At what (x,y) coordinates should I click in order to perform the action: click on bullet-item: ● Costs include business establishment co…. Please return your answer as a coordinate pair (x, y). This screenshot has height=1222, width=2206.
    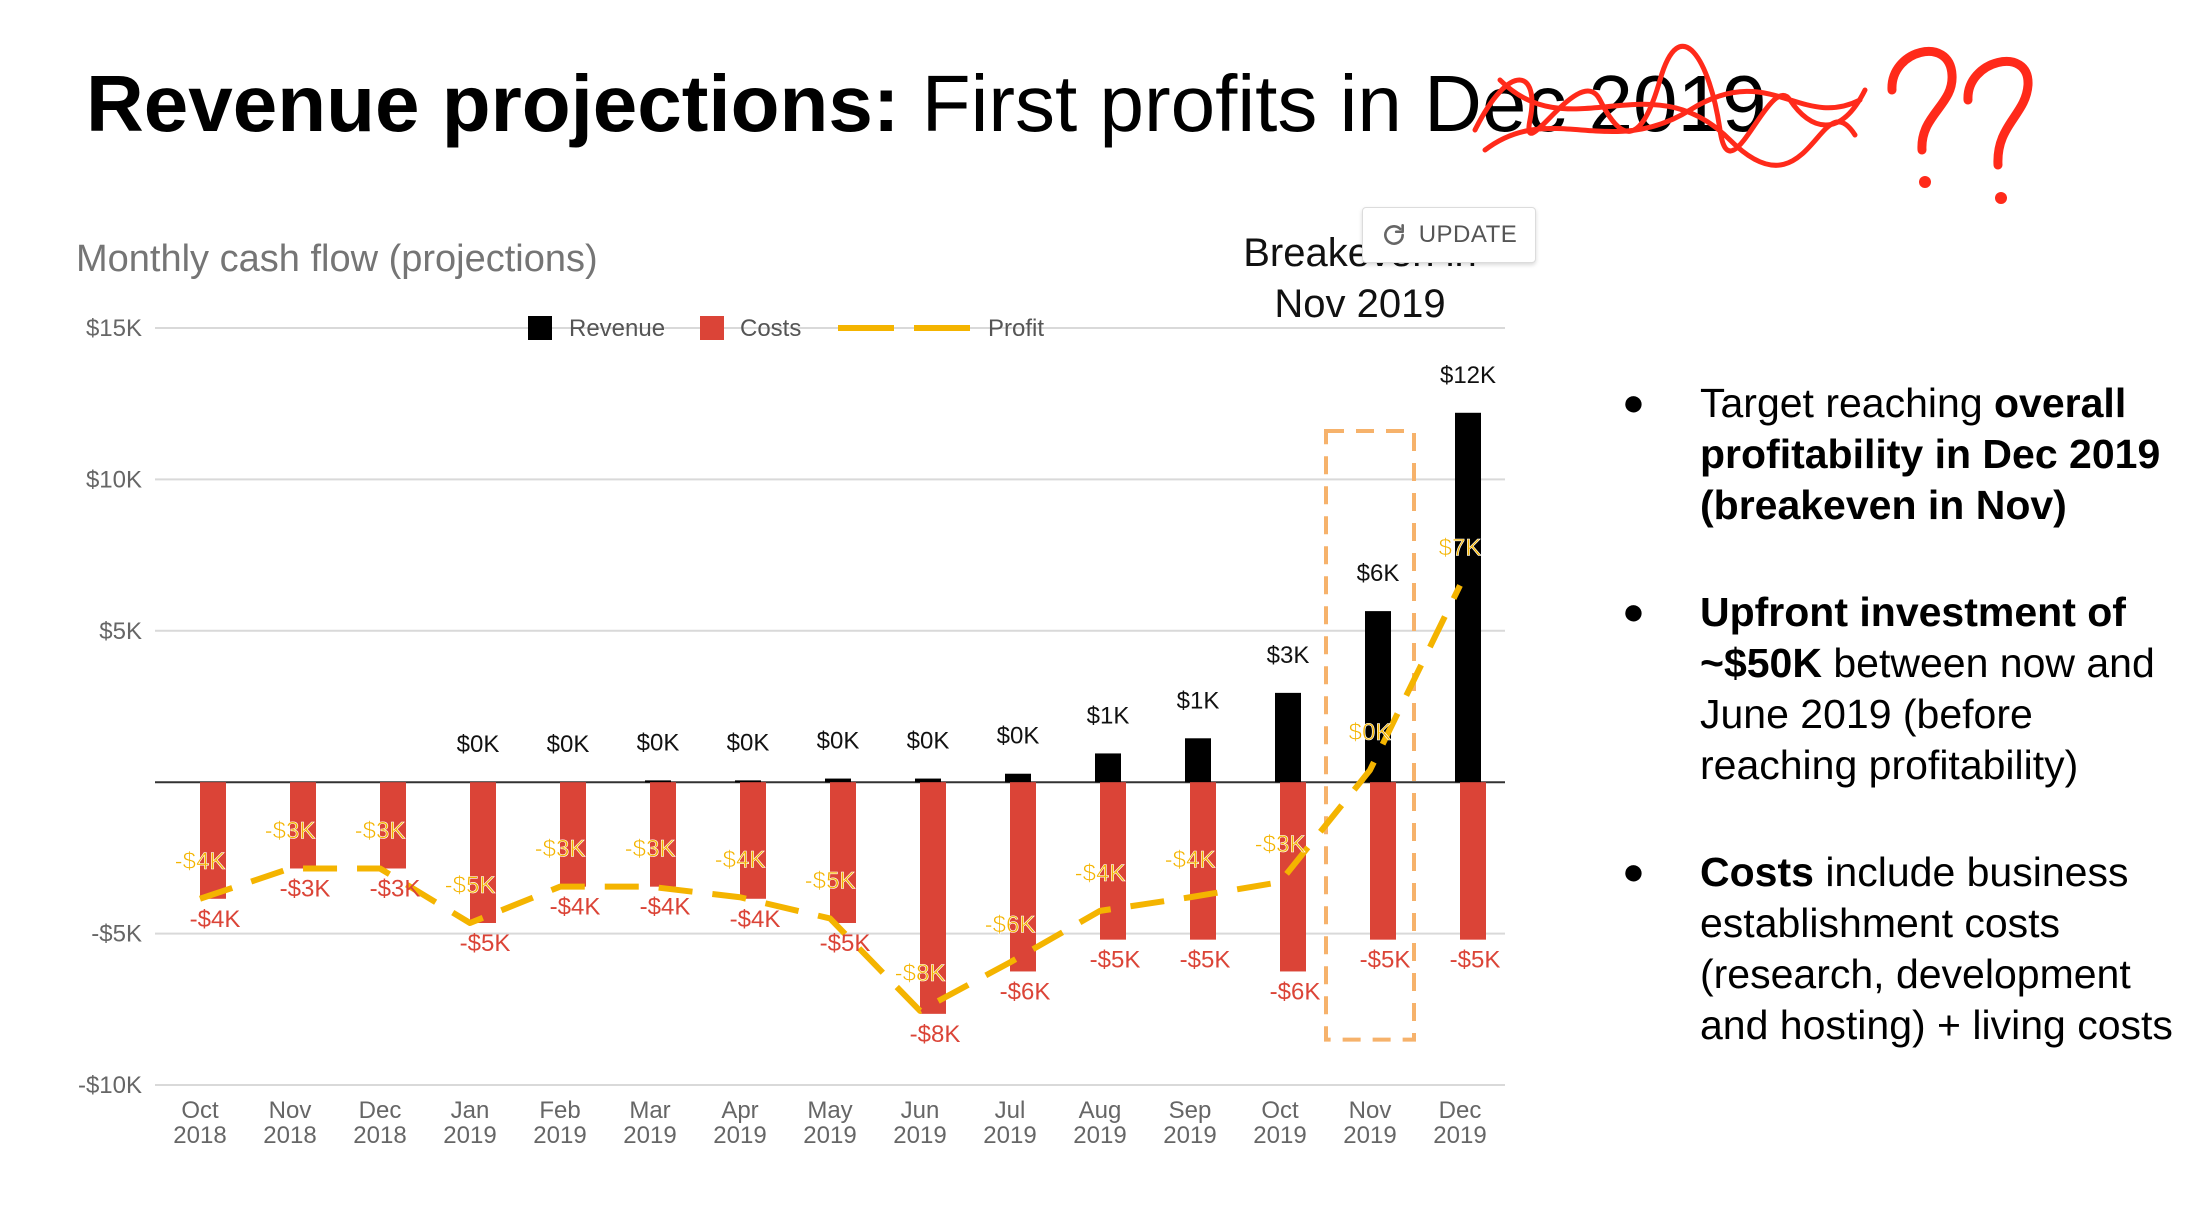
    Looking at the image, I should click on (1900, 949).